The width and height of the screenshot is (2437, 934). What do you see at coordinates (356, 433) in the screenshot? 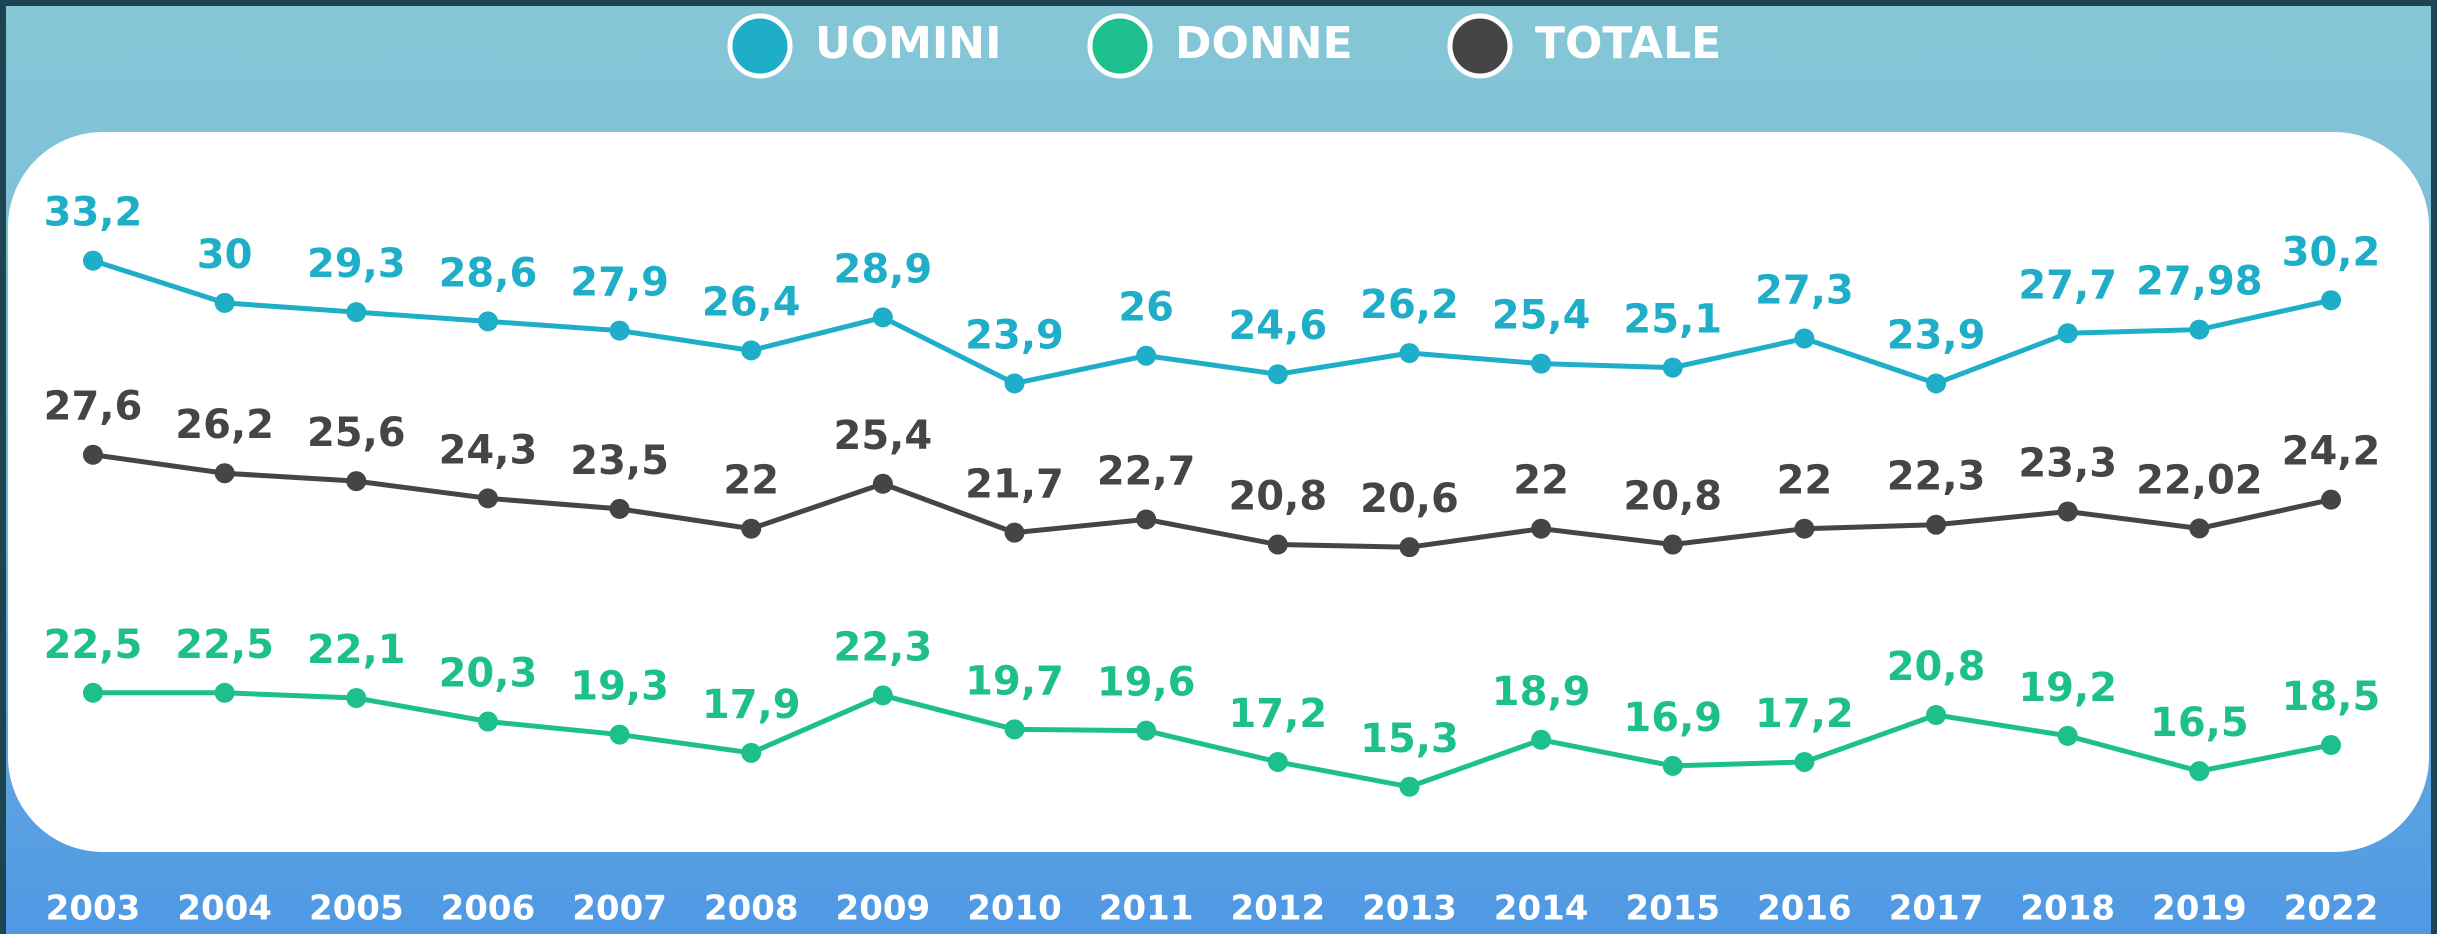
I see `data-label: 25,6` at bounding box center [356, 433].